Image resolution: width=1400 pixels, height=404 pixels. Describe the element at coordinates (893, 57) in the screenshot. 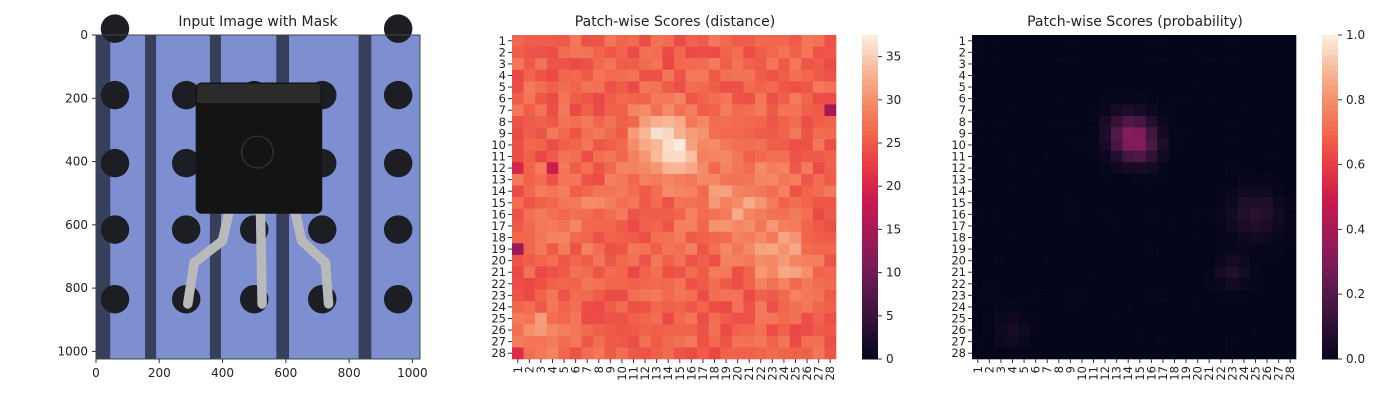

I see `colorbar-tick-label: 35` at that location.